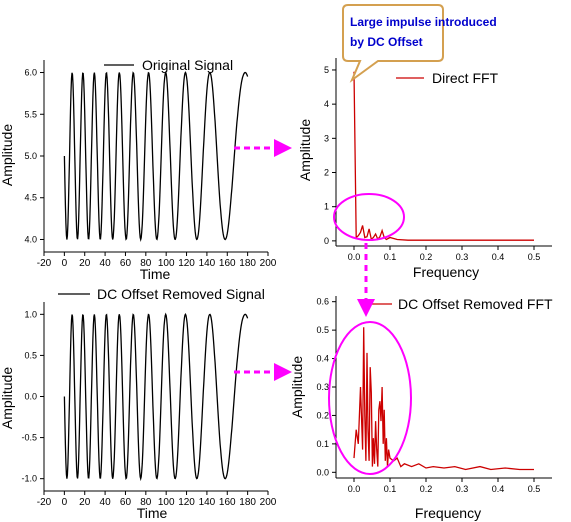 The width and height of the screenshot is (571, 522). What do you see at coordinates (326, 207) in the screenshot?
I see `y-tick-label: 1` at bounding box center [326, 207].